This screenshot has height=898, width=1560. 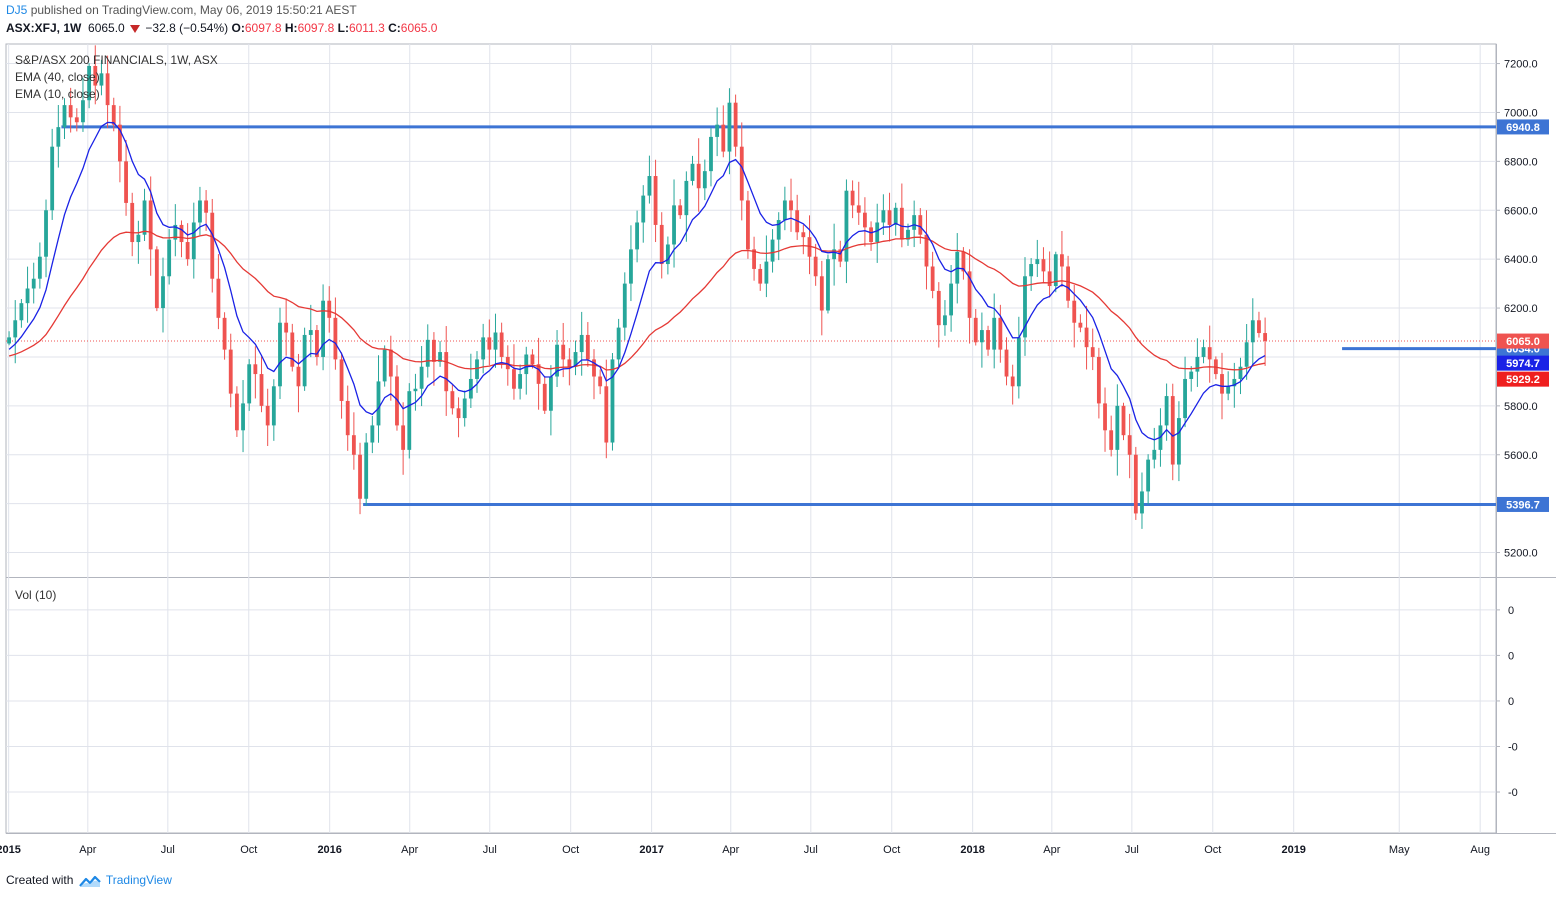 I want to click on time-tick-label: Apr, so click(x=87, y=850).